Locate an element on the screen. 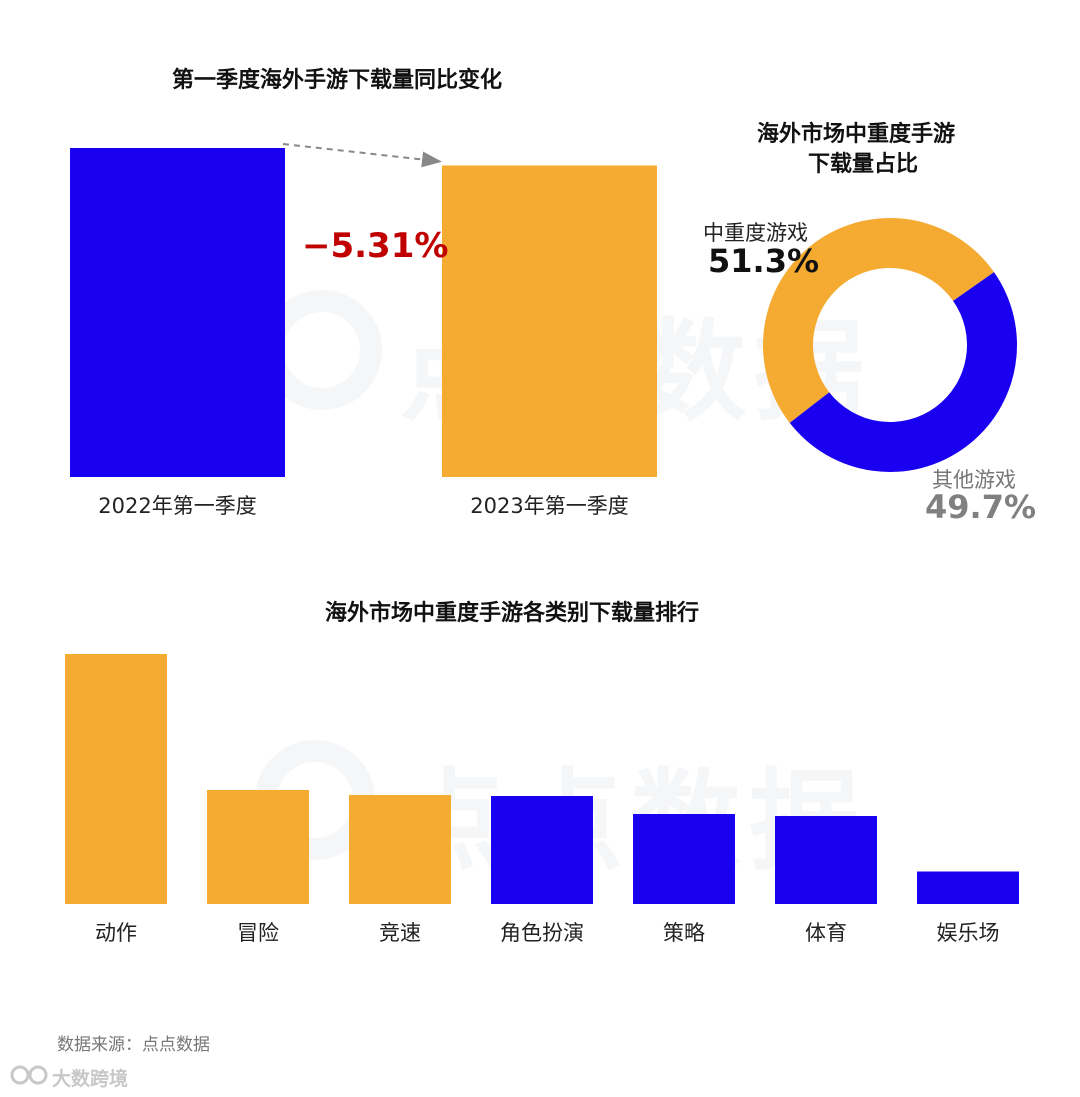  x-tick-label: 2022年第一季度 is located at coordinates (177, 506).